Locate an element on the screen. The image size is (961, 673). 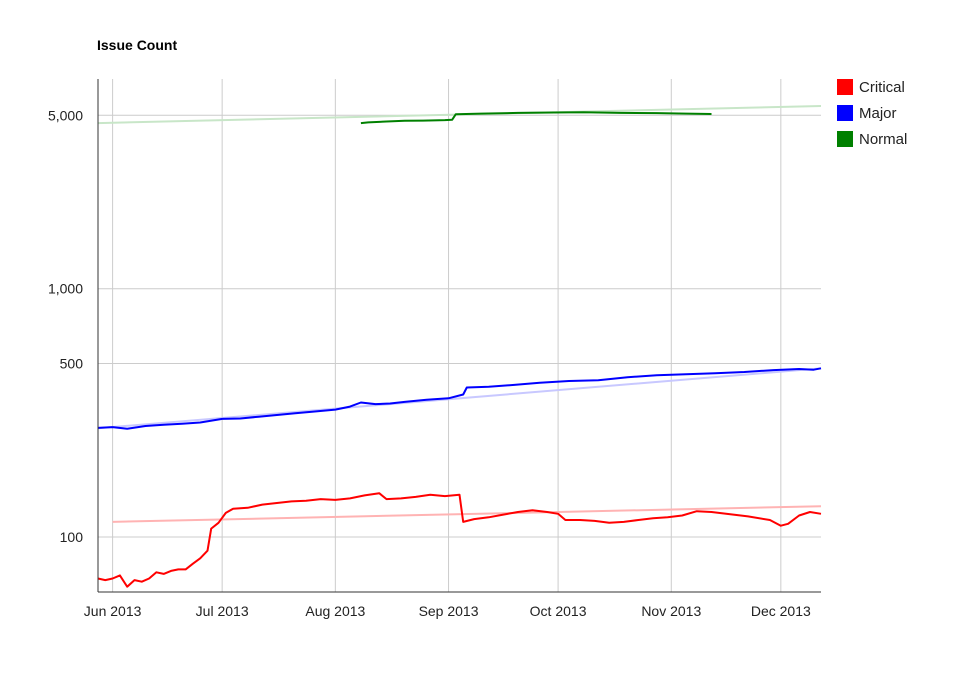
y-tick-label: 500 is located at coordinates (72, 363).